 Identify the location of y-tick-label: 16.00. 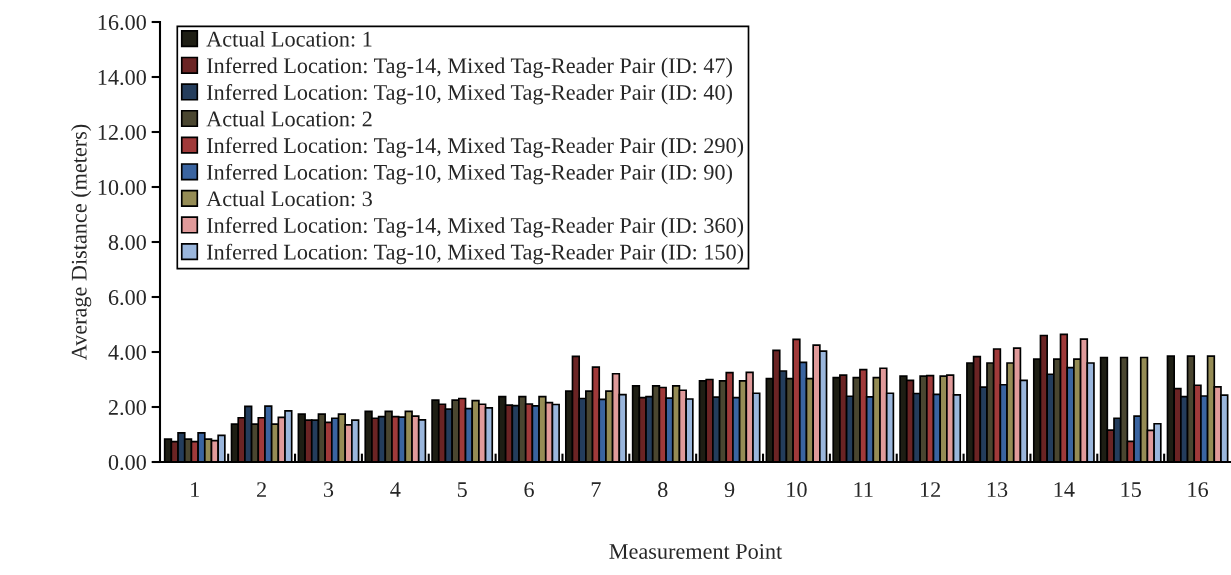
(122, 22).